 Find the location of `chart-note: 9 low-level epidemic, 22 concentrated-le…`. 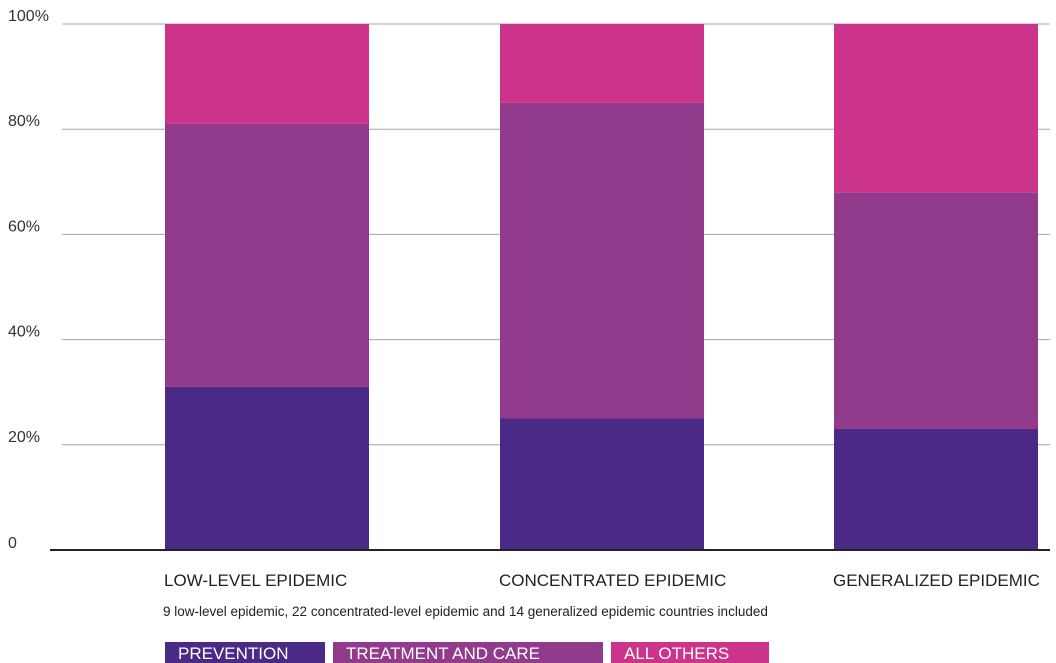

chart-note: 9 low-level epidemic, 22 concentrated-le… is located at coordinates (465, 611).